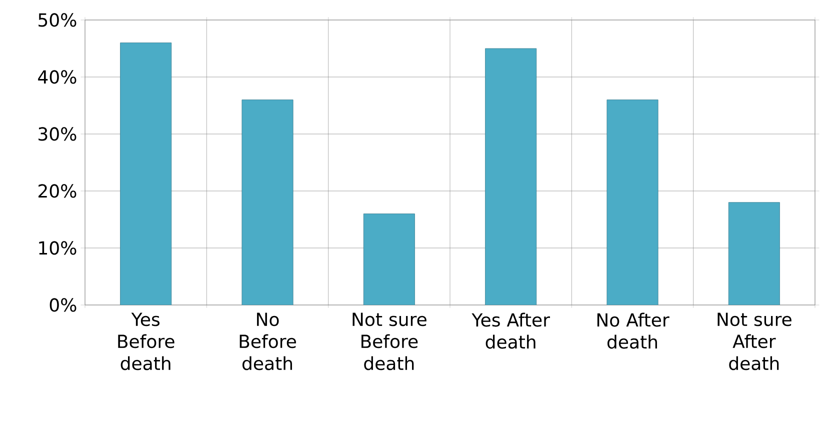 The width and height of the screenshot is (840, 435). I want to click on x-tick-label: Not sure After death, so click(755, 341).